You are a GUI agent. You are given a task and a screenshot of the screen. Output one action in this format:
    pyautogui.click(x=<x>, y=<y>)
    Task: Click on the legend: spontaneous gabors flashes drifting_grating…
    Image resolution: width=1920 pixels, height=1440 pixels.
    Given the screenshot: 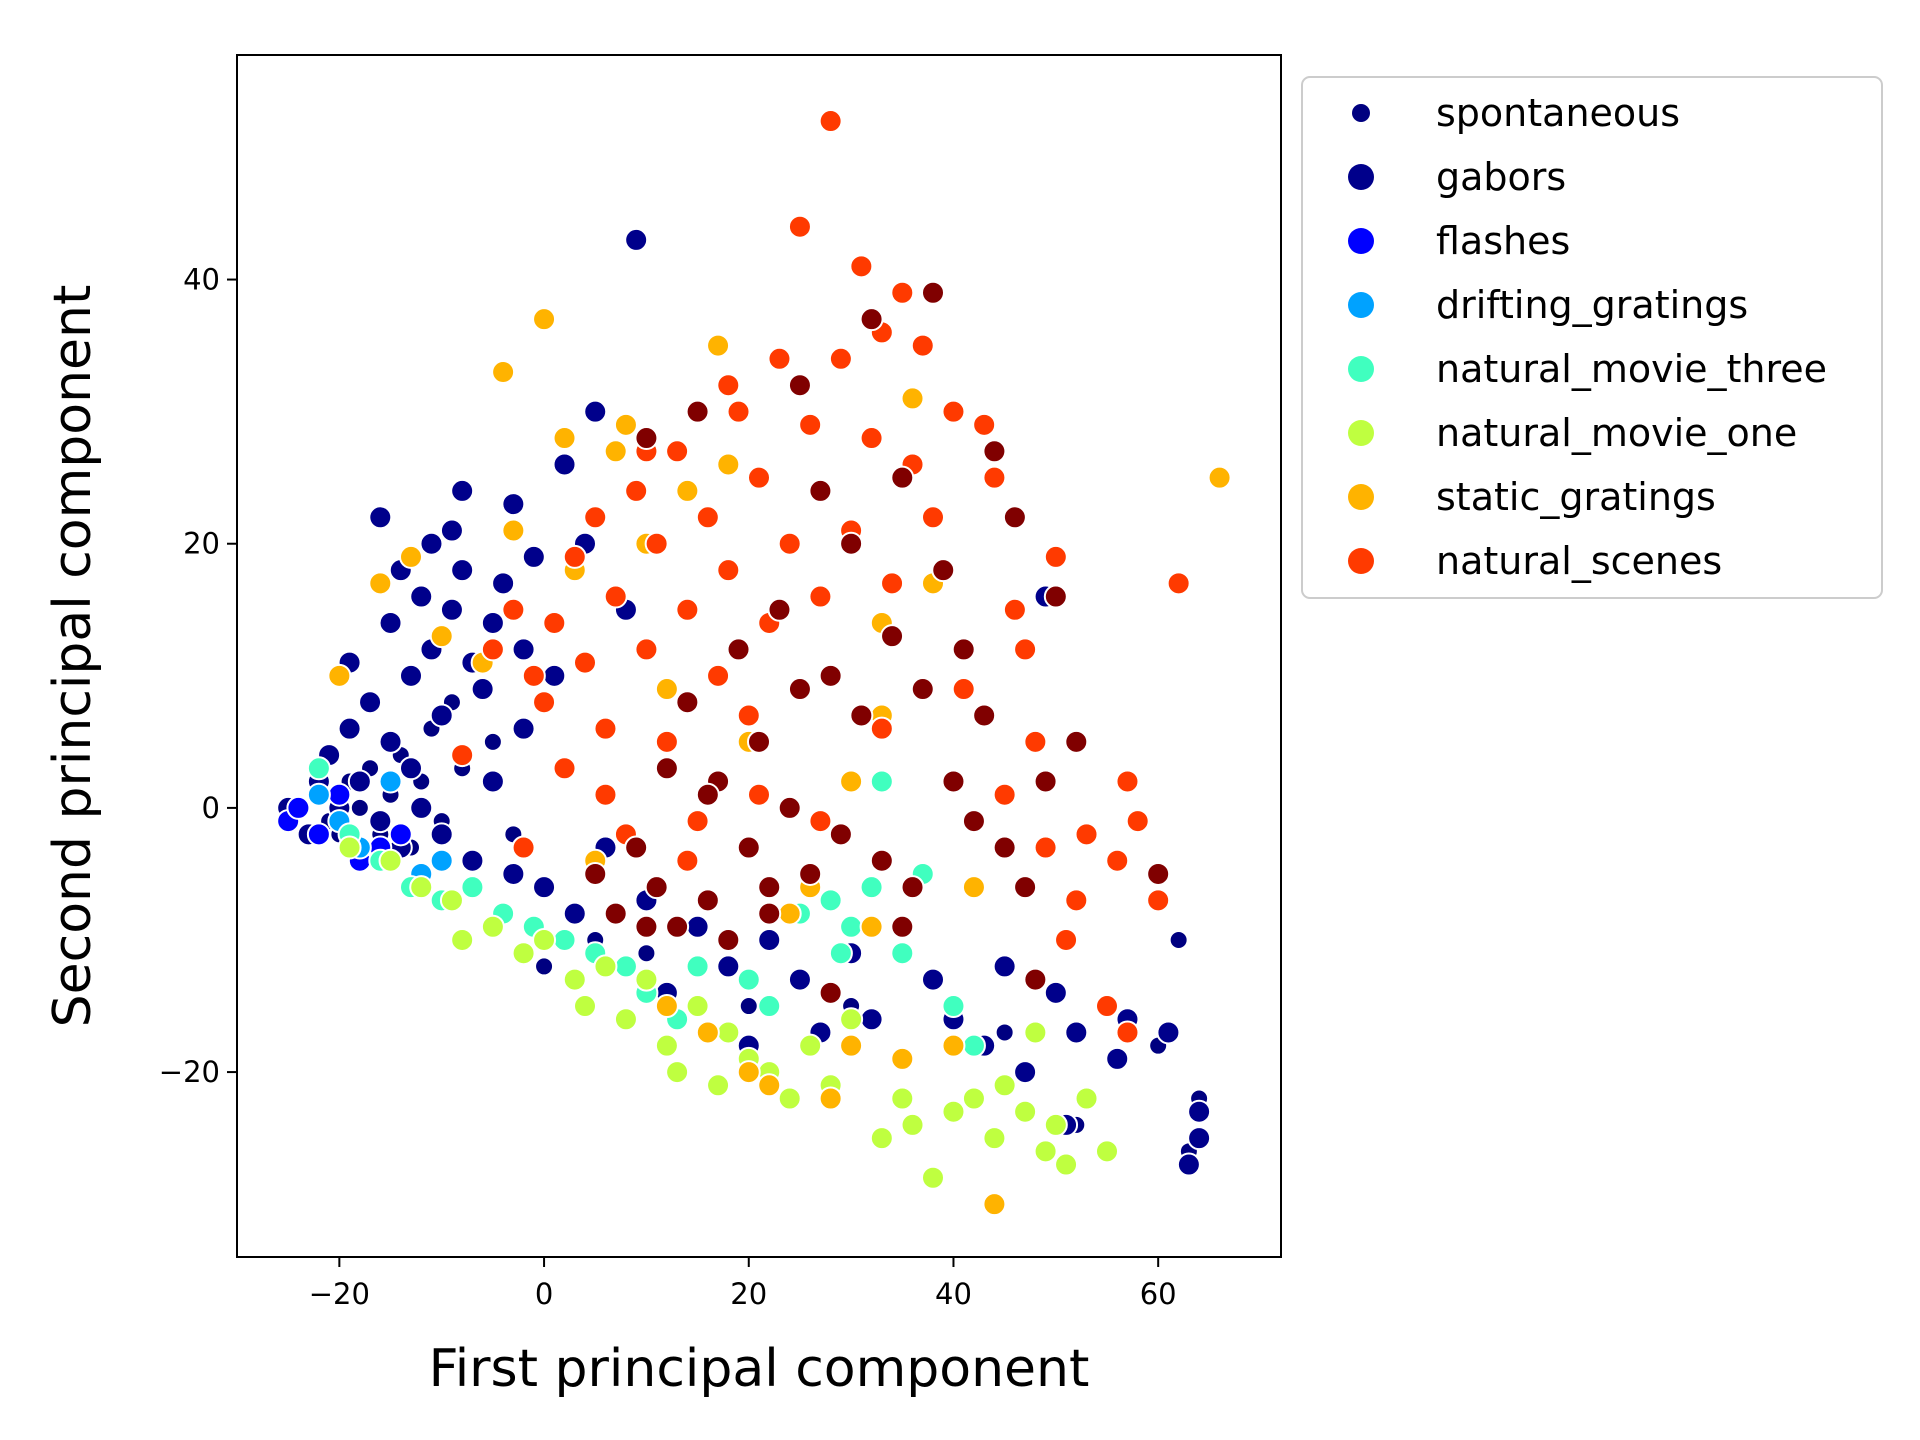 What is the action you would take?
    pyautogui.click(x=1592, y=337)
    